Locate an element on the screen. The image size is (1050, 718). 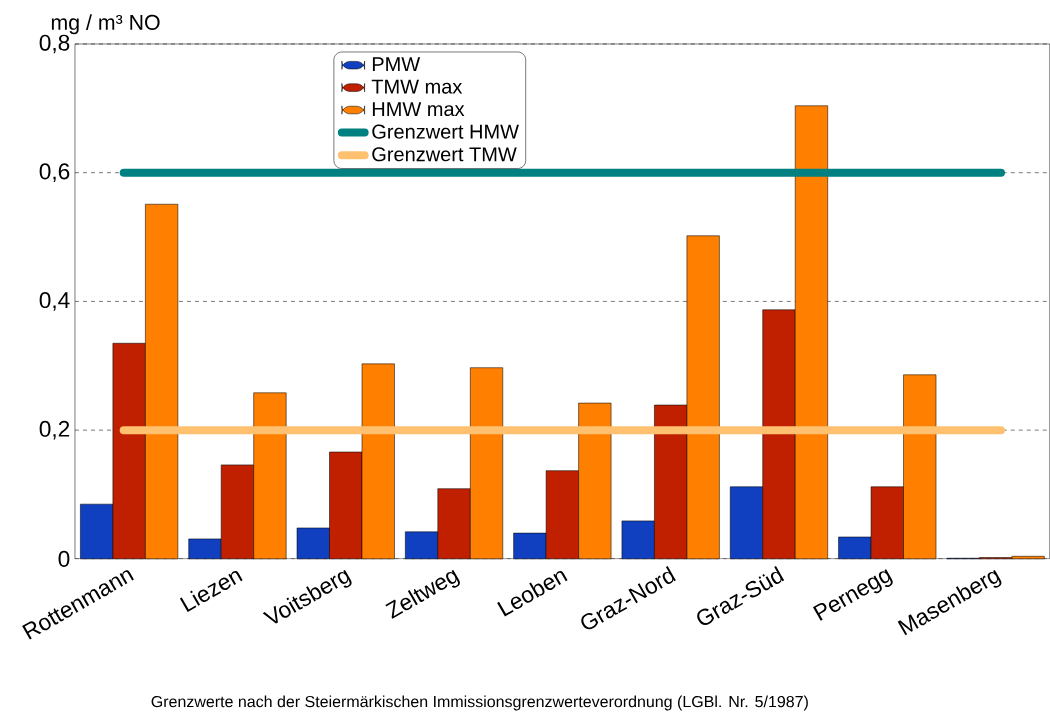
y-tick-label: 0,6 is located at coordinates (54, 173).